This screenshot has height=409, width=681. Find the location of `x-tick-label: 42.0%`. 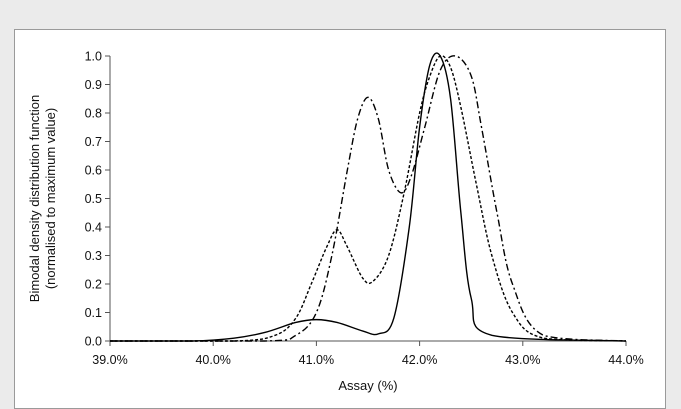

x-tick-label: 42.0% is located at coordinates (419, 360).